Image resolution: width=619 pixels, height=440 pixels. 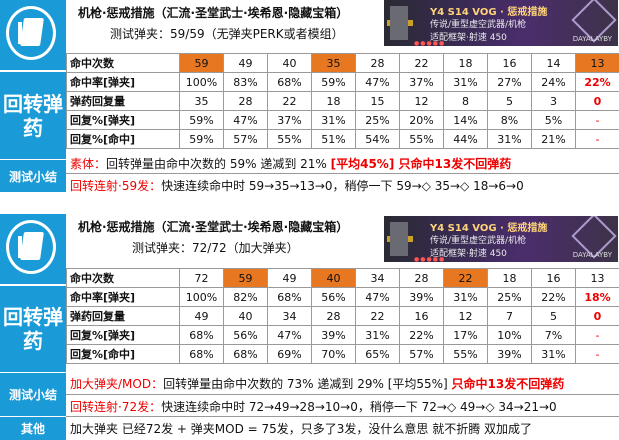 What do you see at coordinates (227, 34) in the screenshot?
I see `test-magazine: 测试弹夹：59/59（无弹夹PERK或者模组）` at bounding box center [227, 34].